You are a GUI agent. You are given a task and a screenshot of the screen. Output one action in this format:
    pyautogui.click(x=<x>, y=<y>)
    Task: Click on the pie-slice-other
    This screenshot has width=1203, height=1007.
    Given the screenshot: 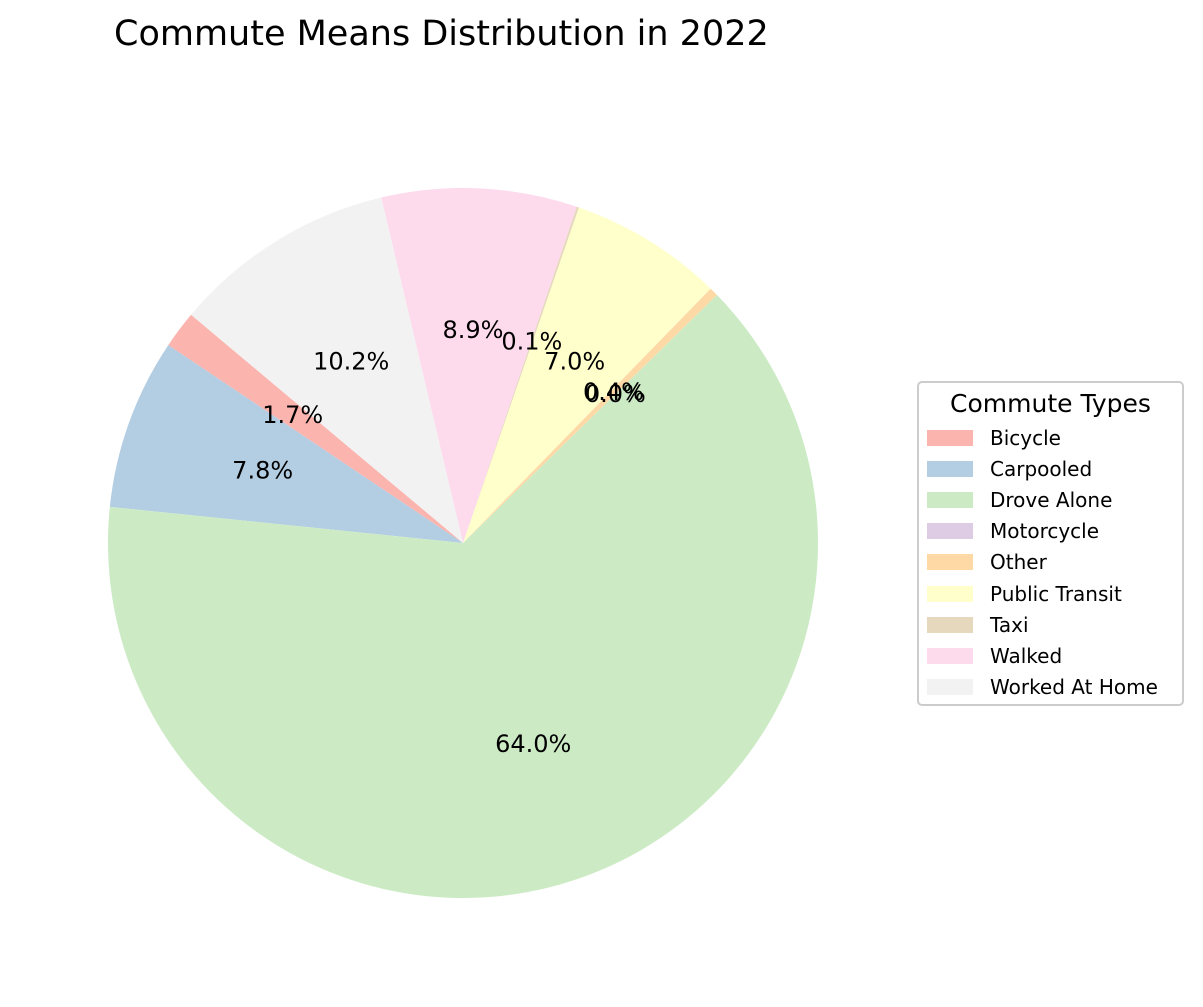 What is the action you would take?
    pyautogui.click(x=590, y=415)
    